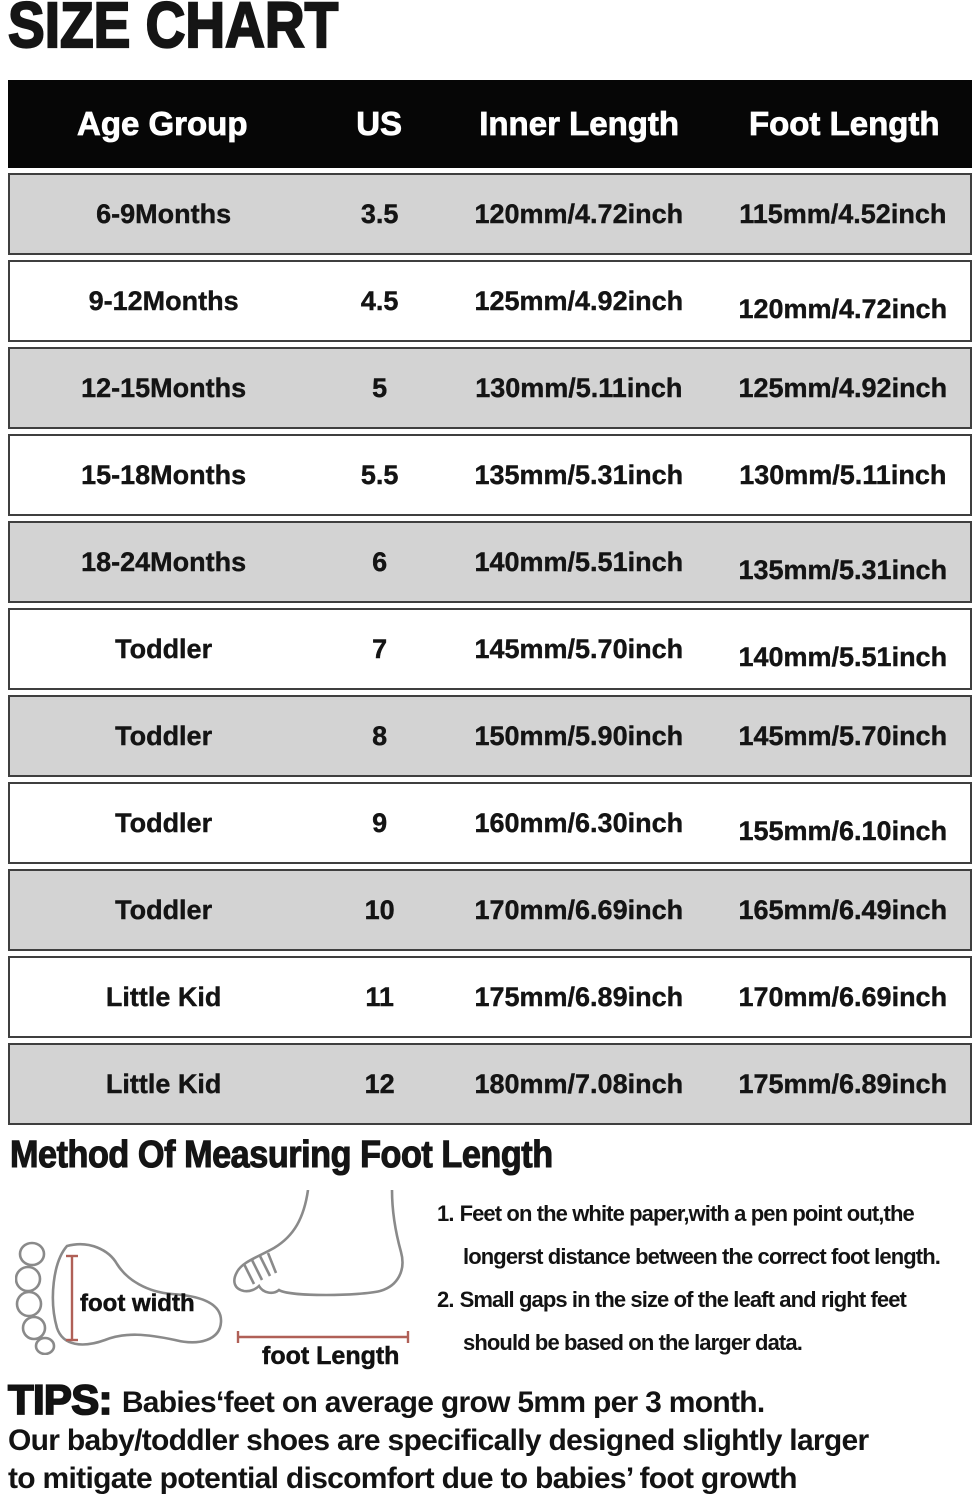  Describe the element at coordinates (843, 213) in the screenshot. I see `cell-foot-length: 115mm/4.52inch` at that location.